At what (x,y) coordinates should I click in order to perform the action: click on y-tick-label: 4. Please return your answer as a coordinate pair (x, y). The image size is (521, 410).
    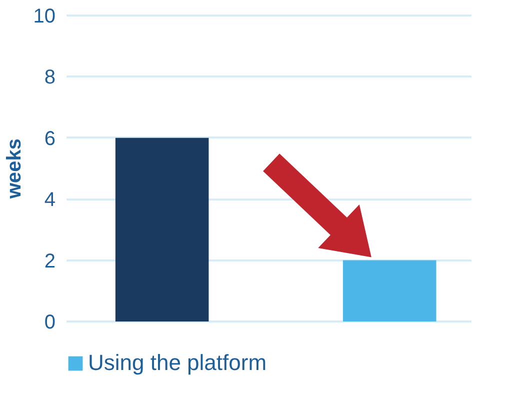
    Looking at the image, I should click on (50, 200).